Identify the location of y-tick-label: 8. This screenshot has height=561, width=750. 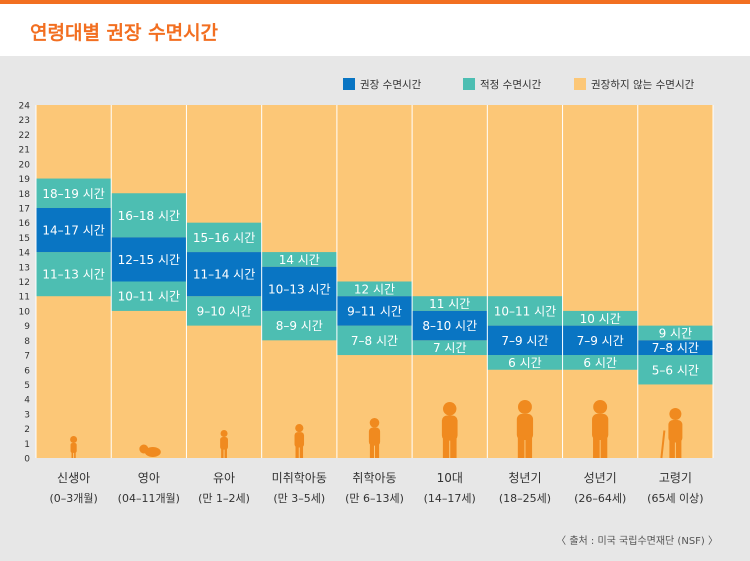
(27, 342).